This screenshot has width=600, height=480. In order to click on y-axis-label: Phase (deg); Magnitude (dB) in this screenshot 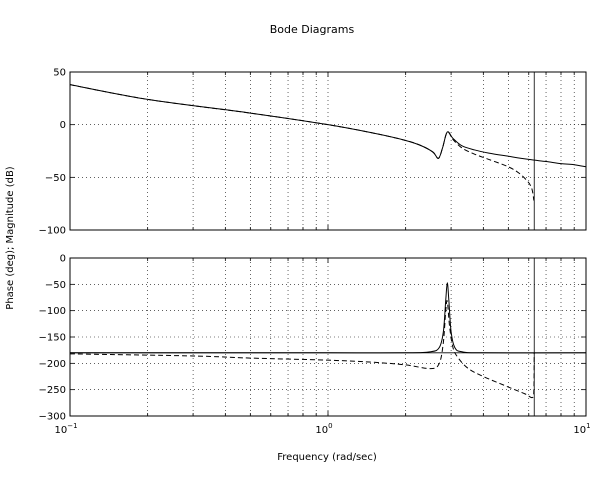, I will do `click(10, 238)`.